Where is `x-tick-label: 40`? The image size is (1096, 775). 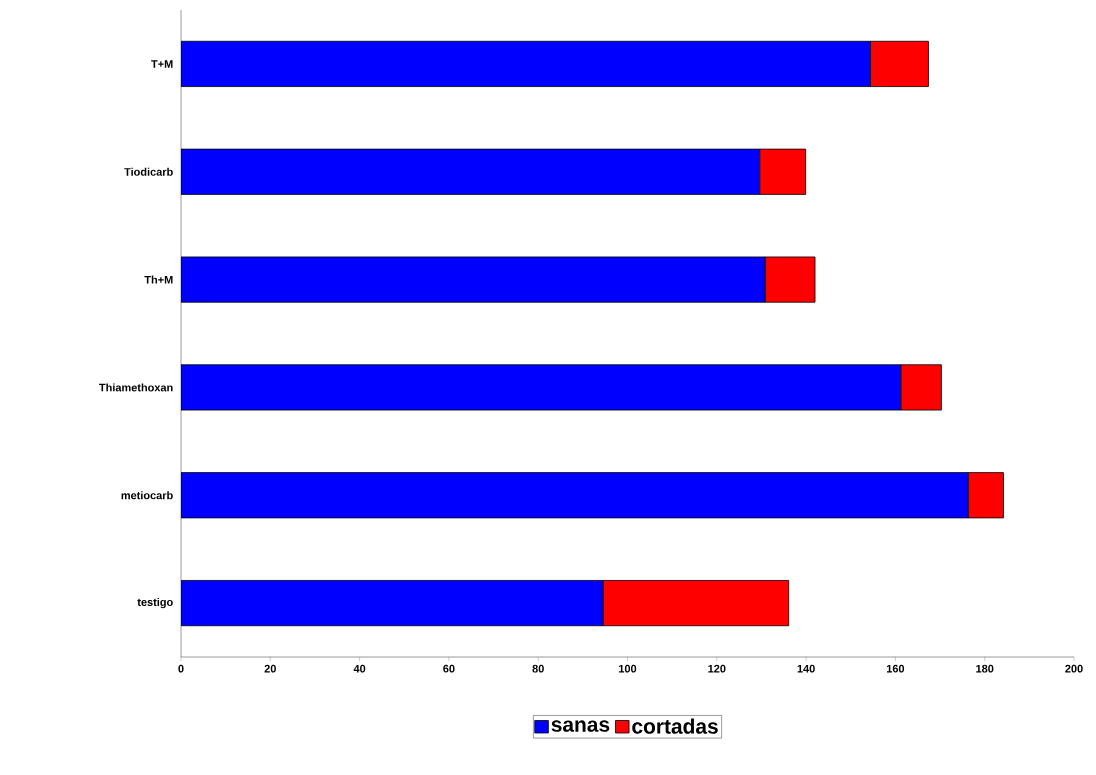
x-tick-label: 40 is located at coordinates (359, 668).